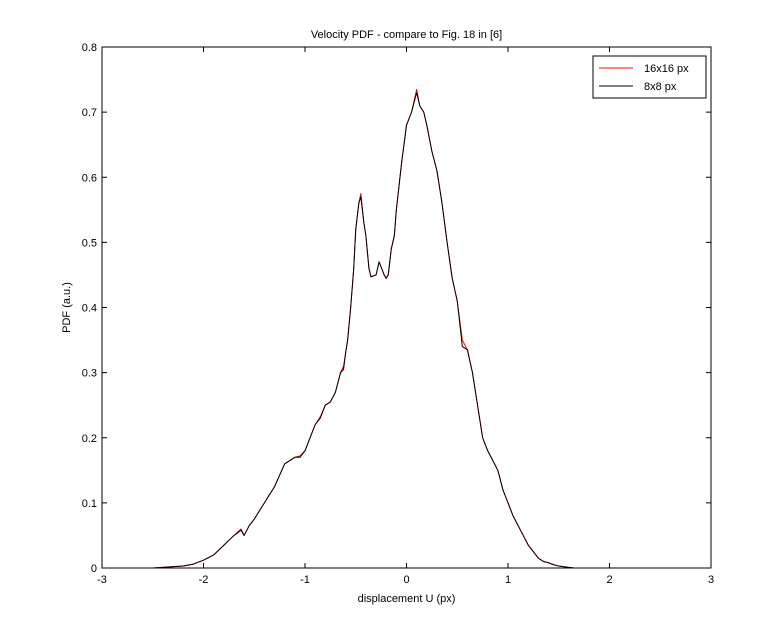  What do you see at coordinates (89, 48) in the screenshot?
I see `y-tick-label: 0.8` at bounding box center [89, 48].